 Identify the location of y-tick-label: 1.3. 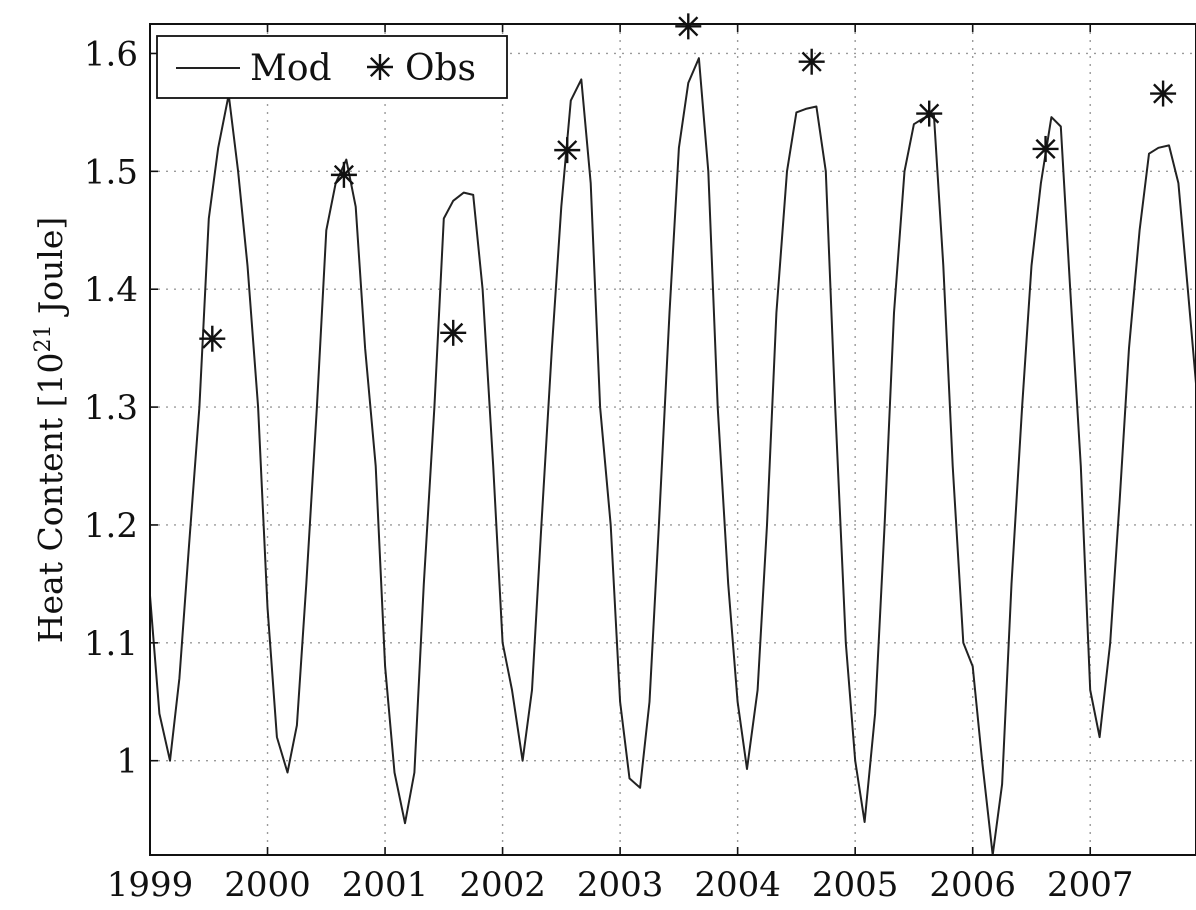
(111, 408).